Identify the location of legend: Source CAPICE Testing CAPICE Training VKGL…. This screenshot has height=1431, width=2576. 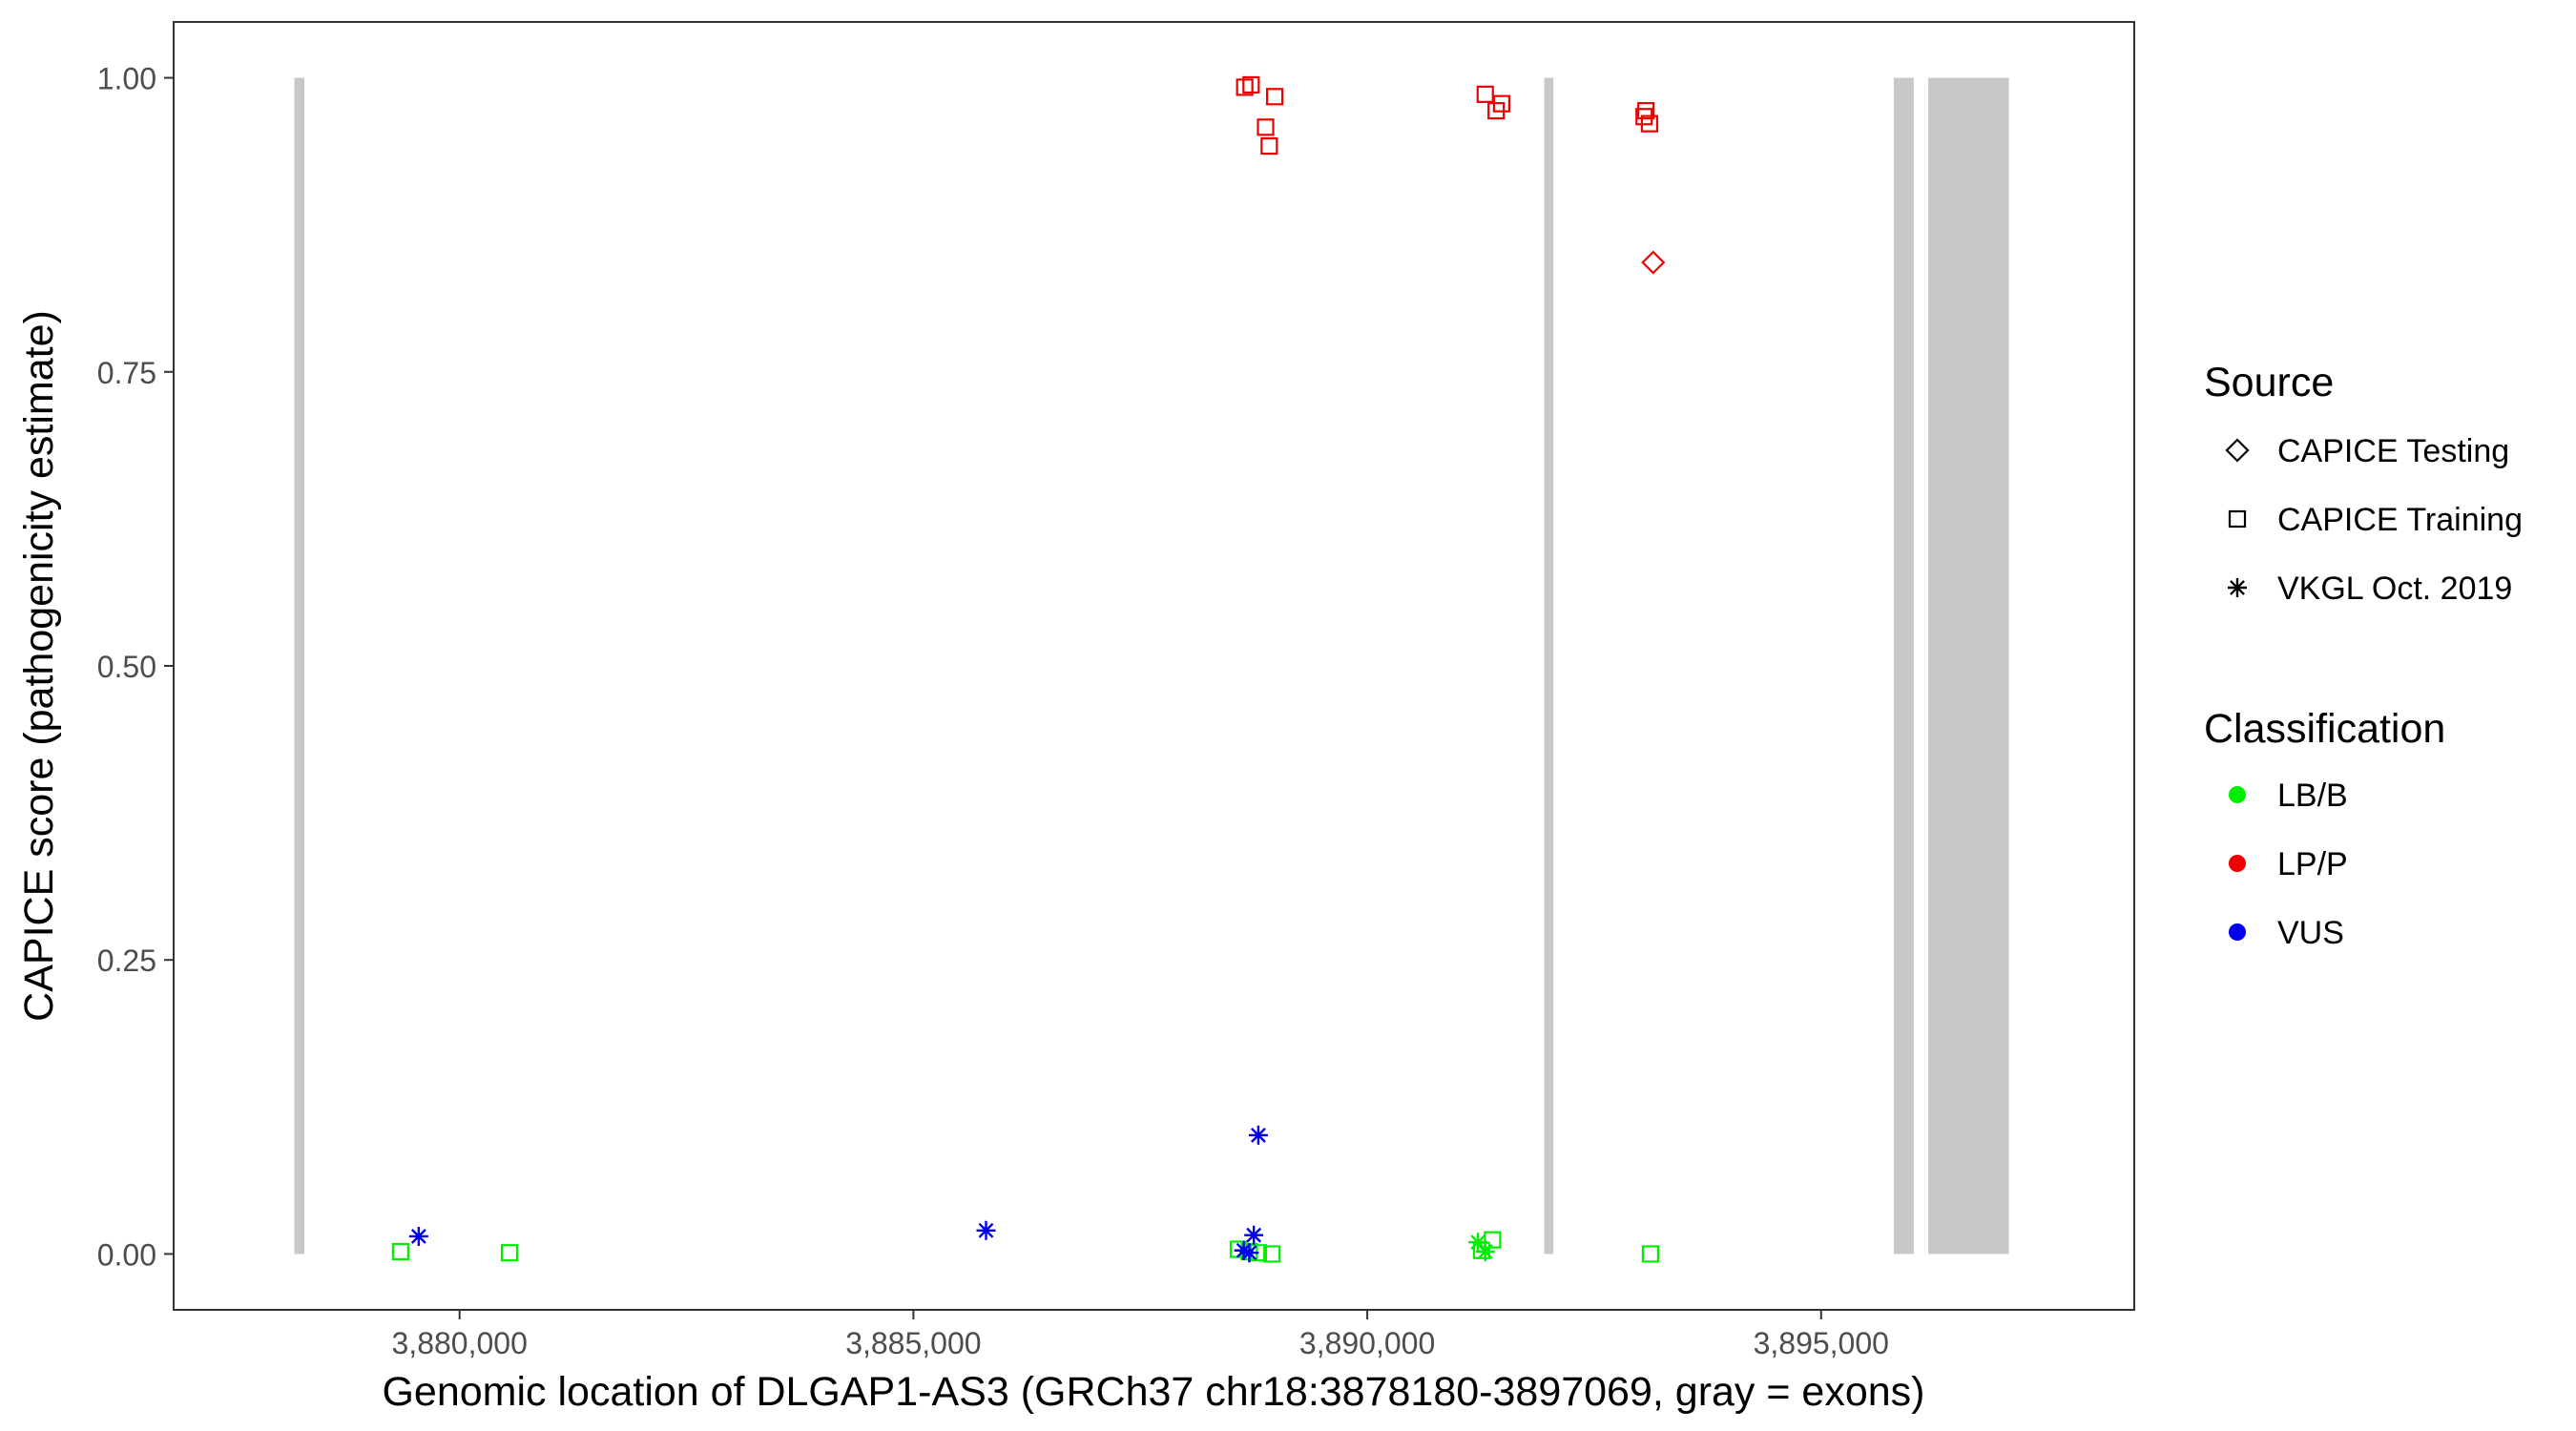
(2363, 655).